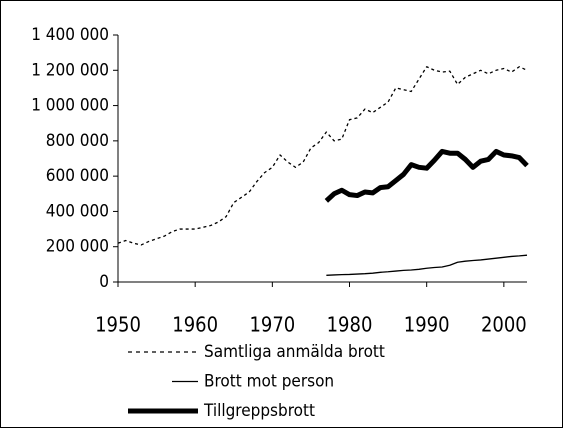 This screenshot has width=563, height=428. Describe the element at coordinates (259, 411) in the screenshot. I see `legend-label: Tillgreppsbrott` at that location.